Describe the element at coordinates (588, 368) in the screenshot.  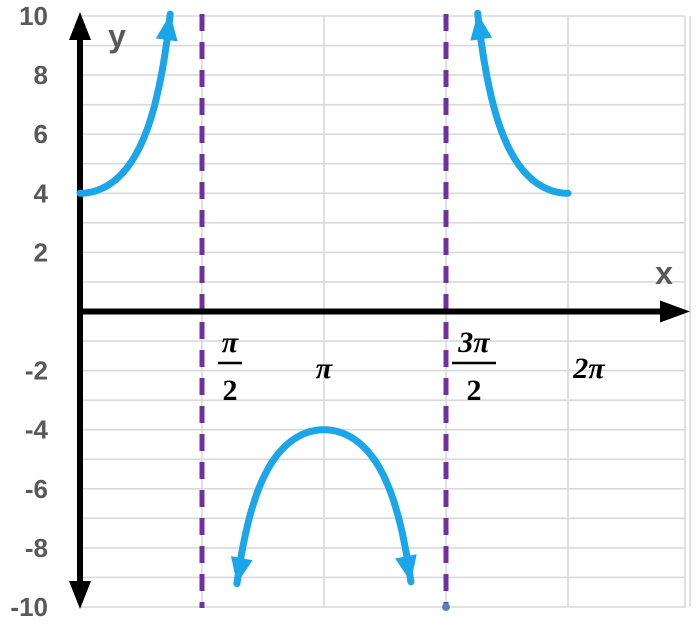
I see `x-tick-label: 2π` at that location.